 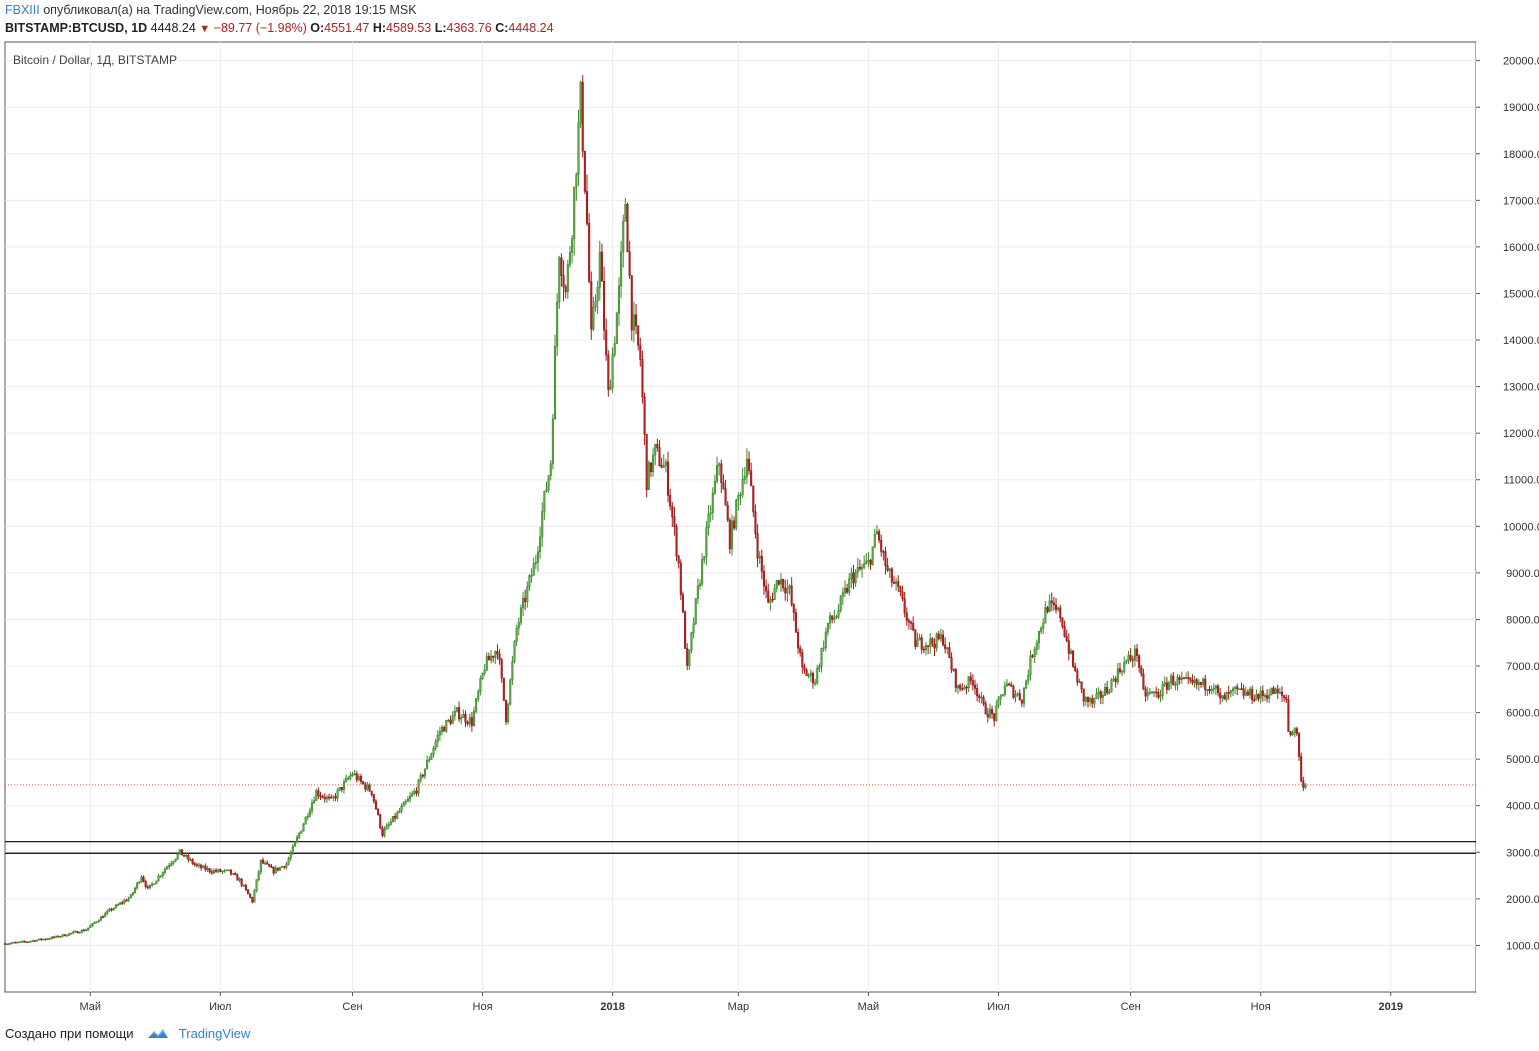 I want to click on y-tick-label: 1000.00, so click(x=1522, y=946).